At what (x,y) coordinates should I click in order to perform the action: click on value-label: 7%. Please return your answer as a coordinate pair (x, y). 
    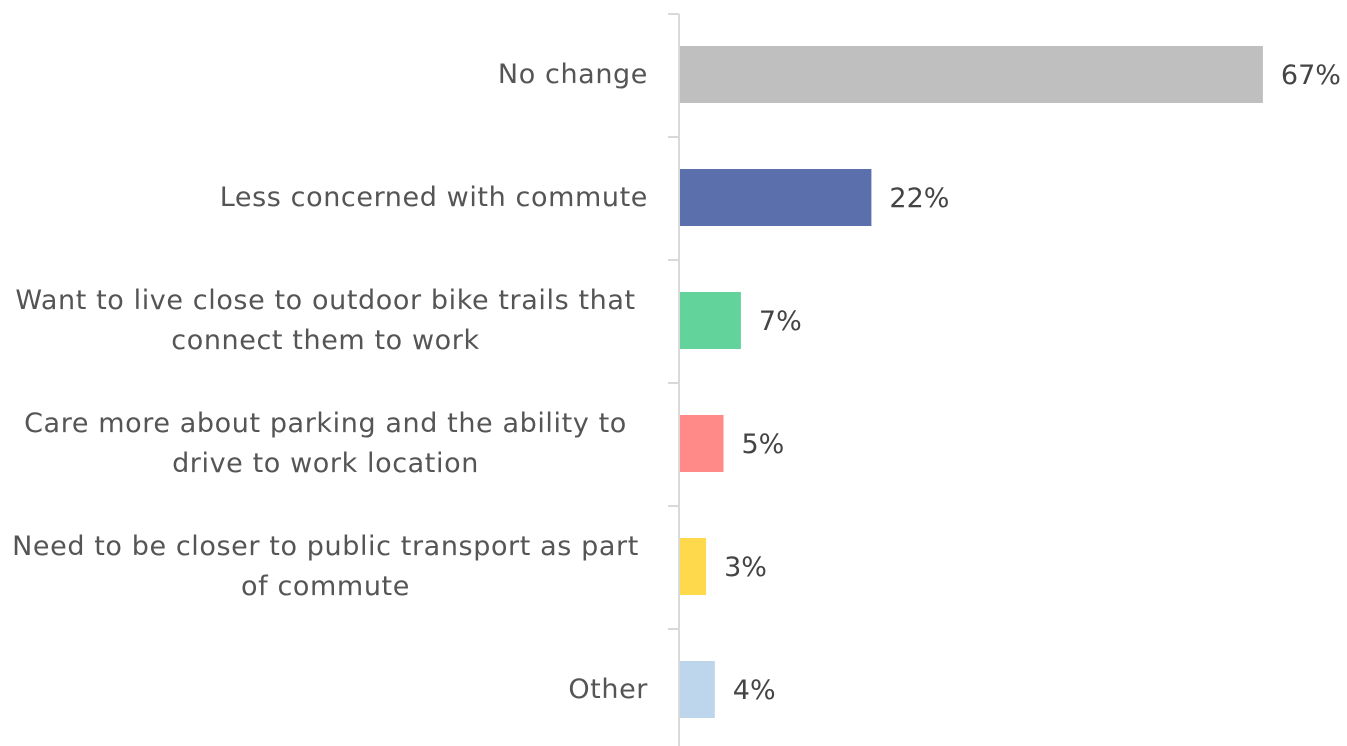
    Looking at the image, I should click on (780, 321).